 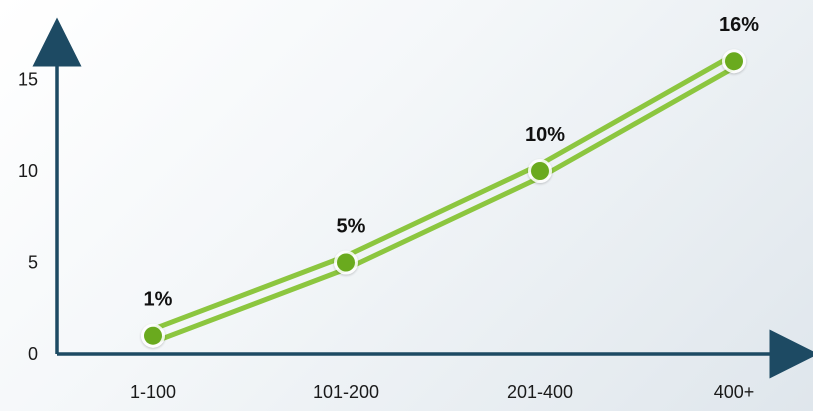 What do you see at coordinates (158, 300) in the screenshot?
I see `data-label: 1%` at bounding box center [158, 300].